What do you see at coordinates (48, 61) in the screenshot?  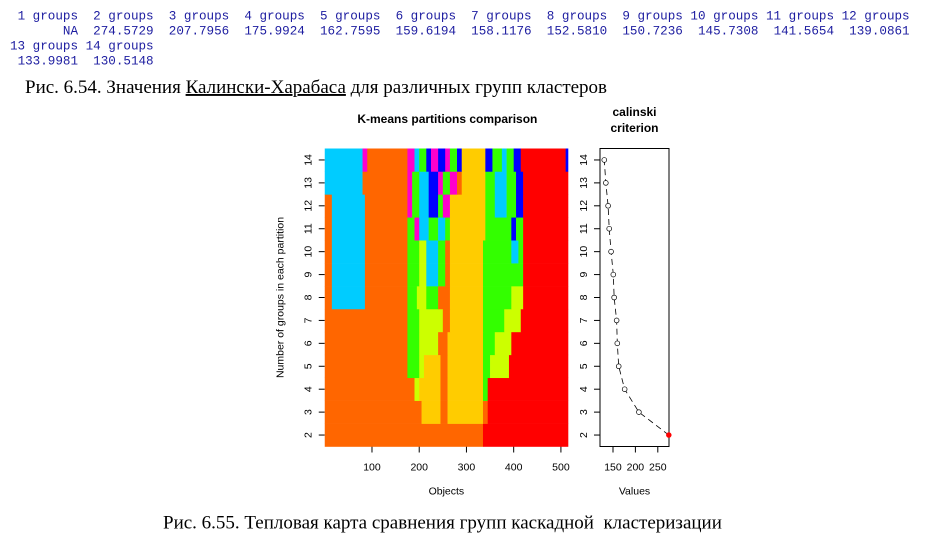 I see `output-value: 133.9981` at bounding box center [48, 61].